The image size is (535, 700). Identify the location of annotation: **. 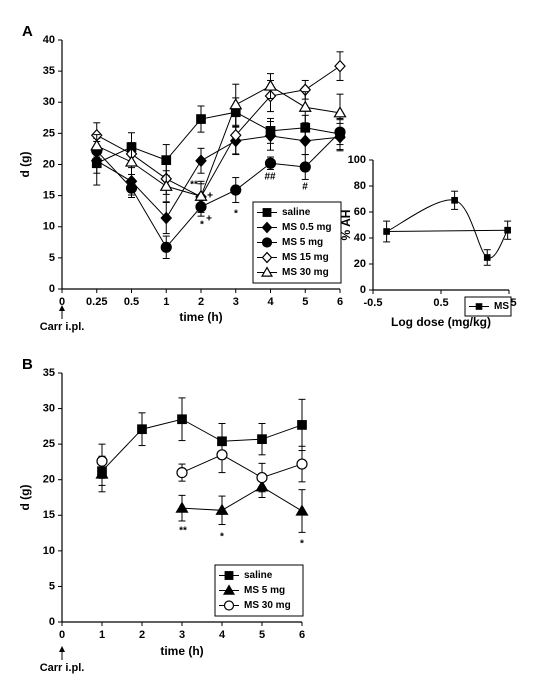
(183, 531).